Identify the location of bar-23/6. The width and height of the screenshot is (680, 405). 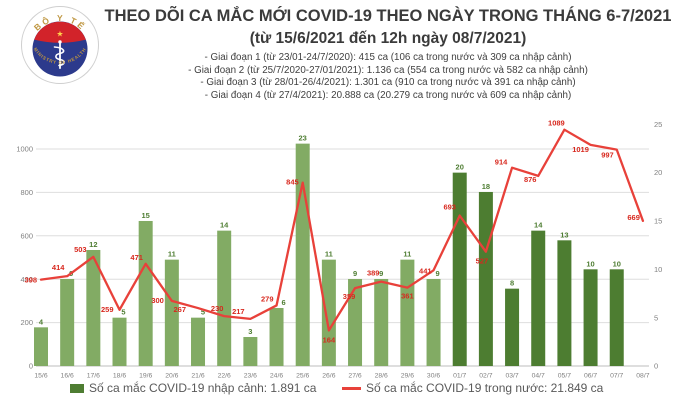
(250, 351).